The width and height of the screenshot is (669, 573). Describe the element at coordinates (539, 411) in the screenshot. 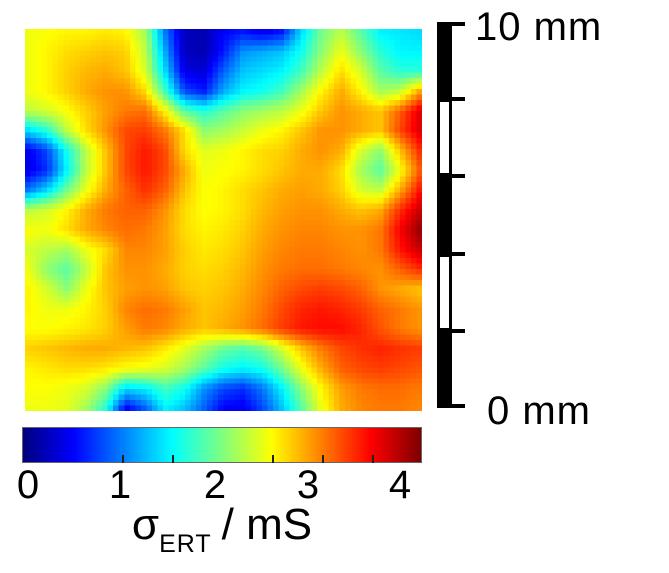

I see `scale-min-label: 0 mm` at that location.